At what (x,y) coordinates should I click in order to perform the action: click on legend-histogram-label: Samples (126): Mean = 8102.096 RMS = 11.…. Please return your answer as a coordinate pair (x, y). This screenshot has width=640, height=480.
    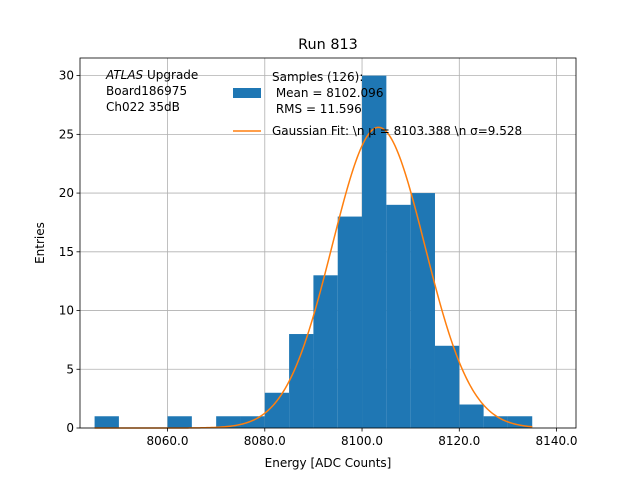
    Looking at the image, I should click on (327, 93).